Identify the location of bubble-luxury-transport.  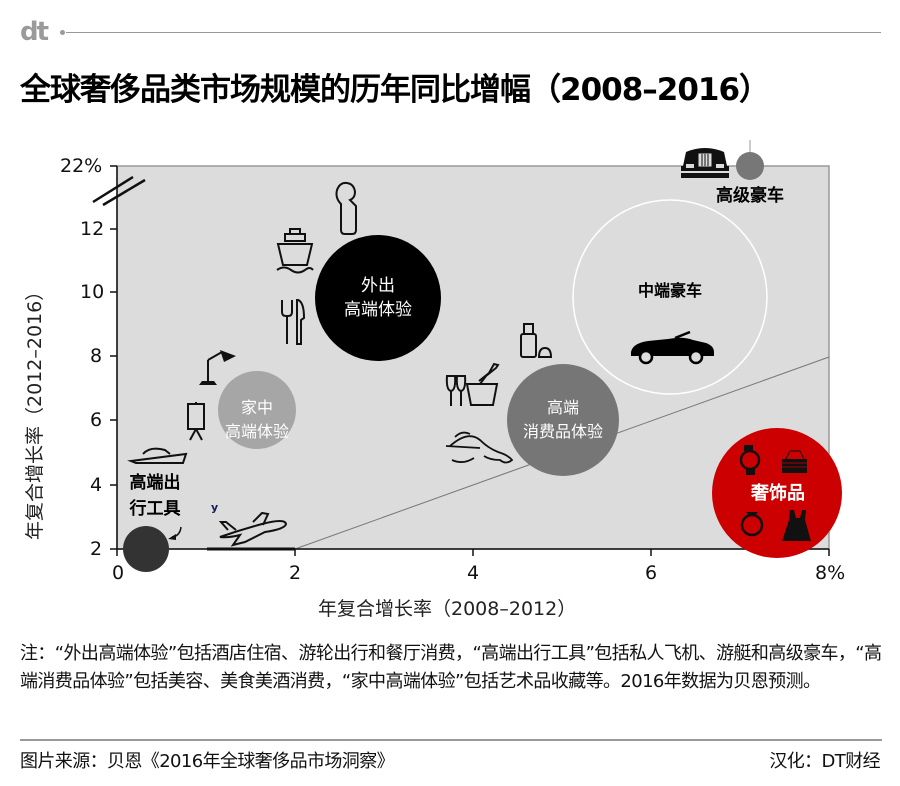
(146, 549).